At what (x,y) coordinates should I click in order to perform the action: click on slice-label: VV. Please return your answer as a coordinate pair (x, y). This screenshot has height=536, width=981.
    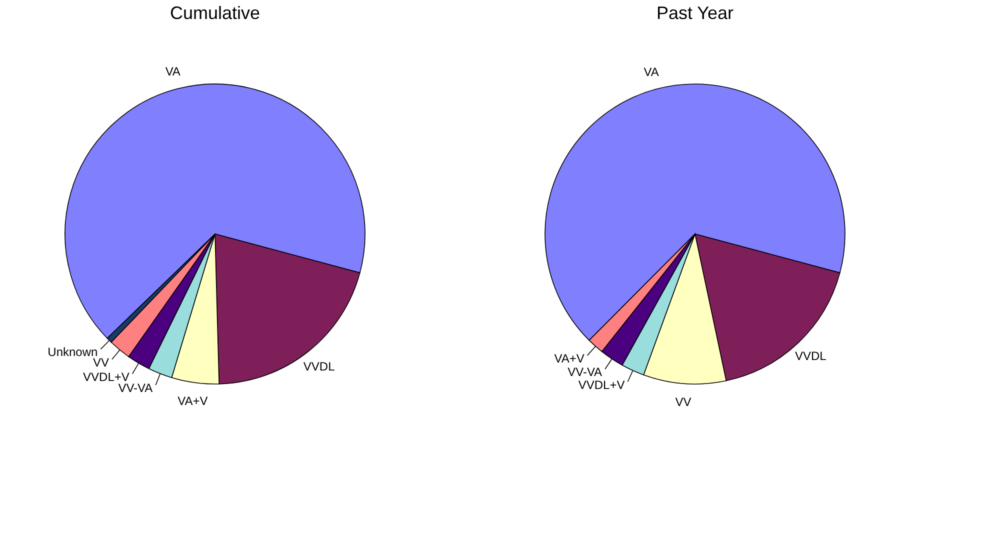
    Looking at the image, I should click on (683, 402).